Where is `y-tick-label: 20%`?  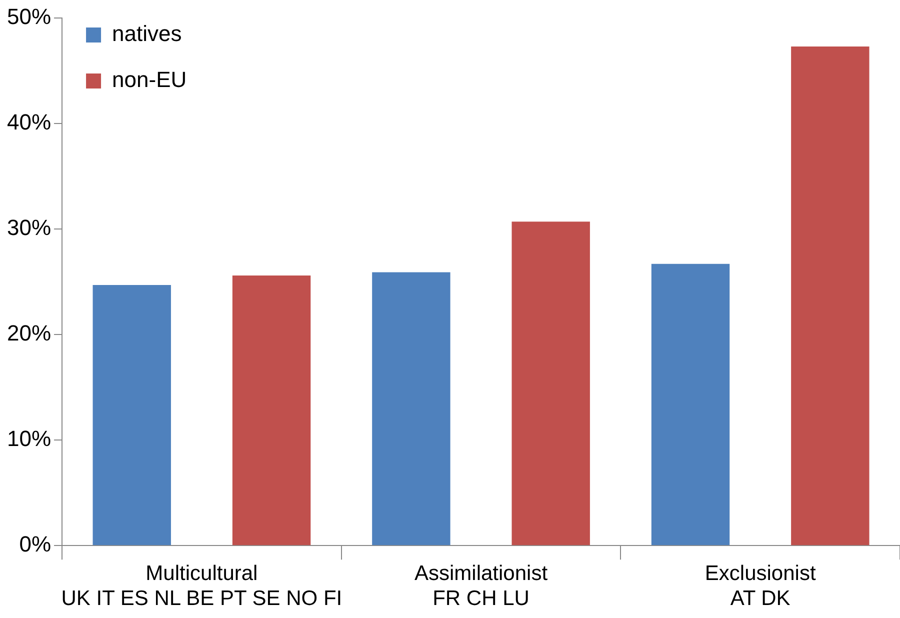 y-tick-label: 20% is located at coordinates (29, 333).